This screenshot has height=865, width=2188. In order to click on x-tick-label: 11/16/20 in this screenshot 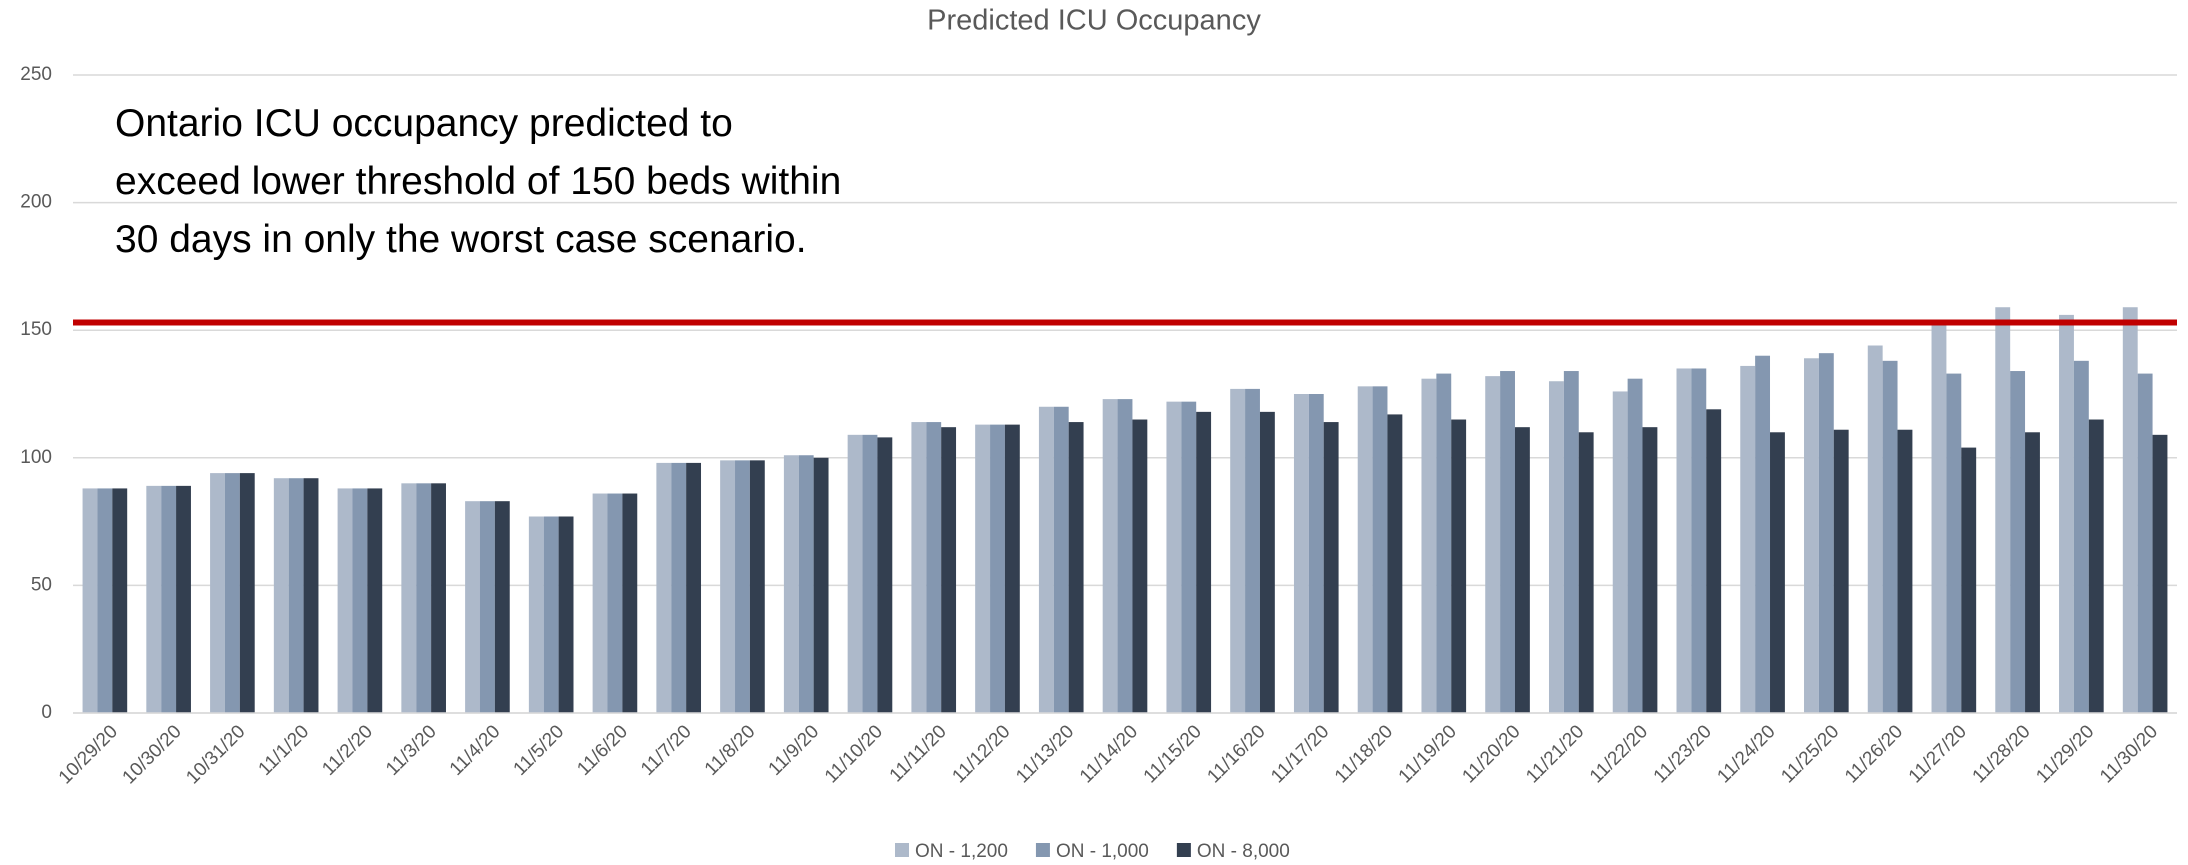, I will do `click(1236, 754)`.